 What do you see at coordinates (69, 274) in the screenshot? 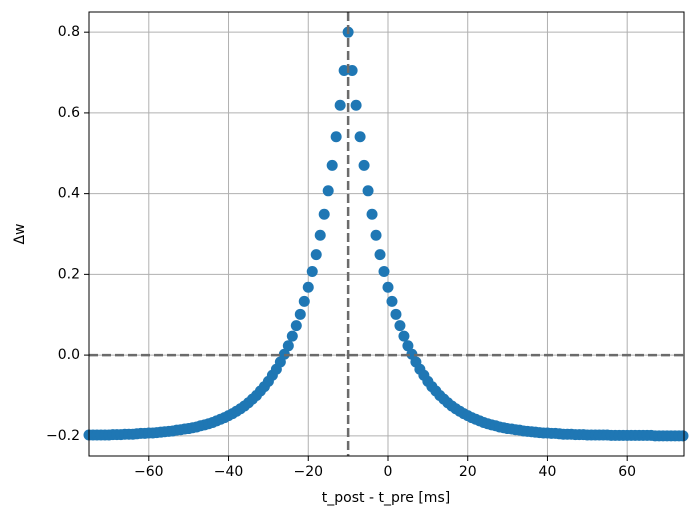
I see `y-tick-label: 0.2` at bounding box center [69, 274].